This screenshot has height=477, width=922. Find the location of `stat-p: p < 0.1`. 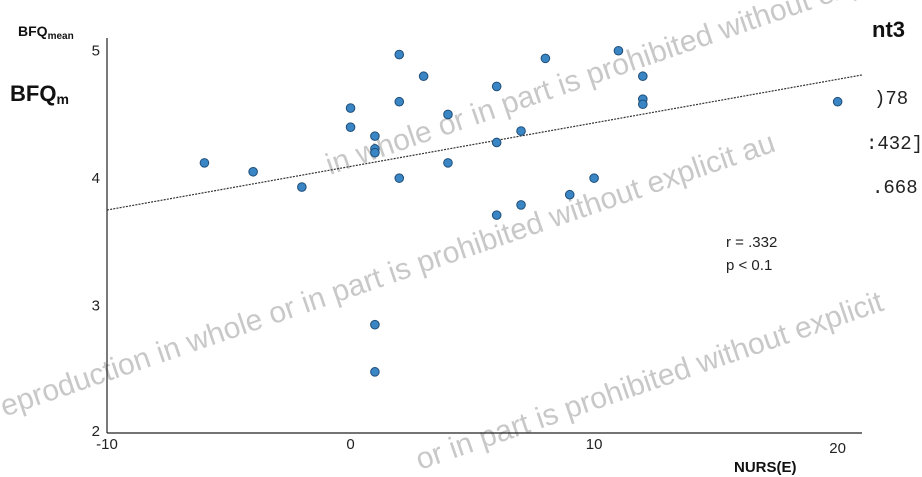

stat-p: p < 0.1 is located at coordinates (749, 265).